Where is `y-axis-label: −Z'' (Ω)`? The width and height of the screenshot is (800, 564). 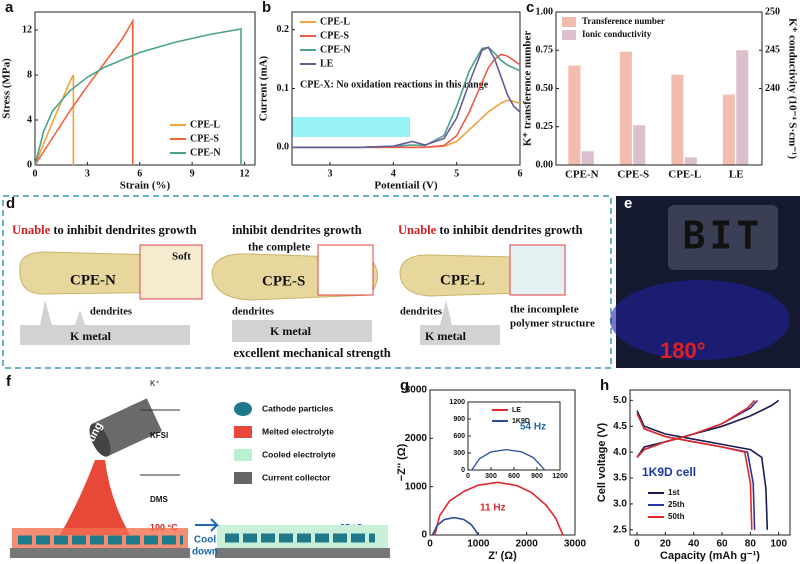 y-axis-label: −Z'' (Ω) is located at coordinates (402, 462).